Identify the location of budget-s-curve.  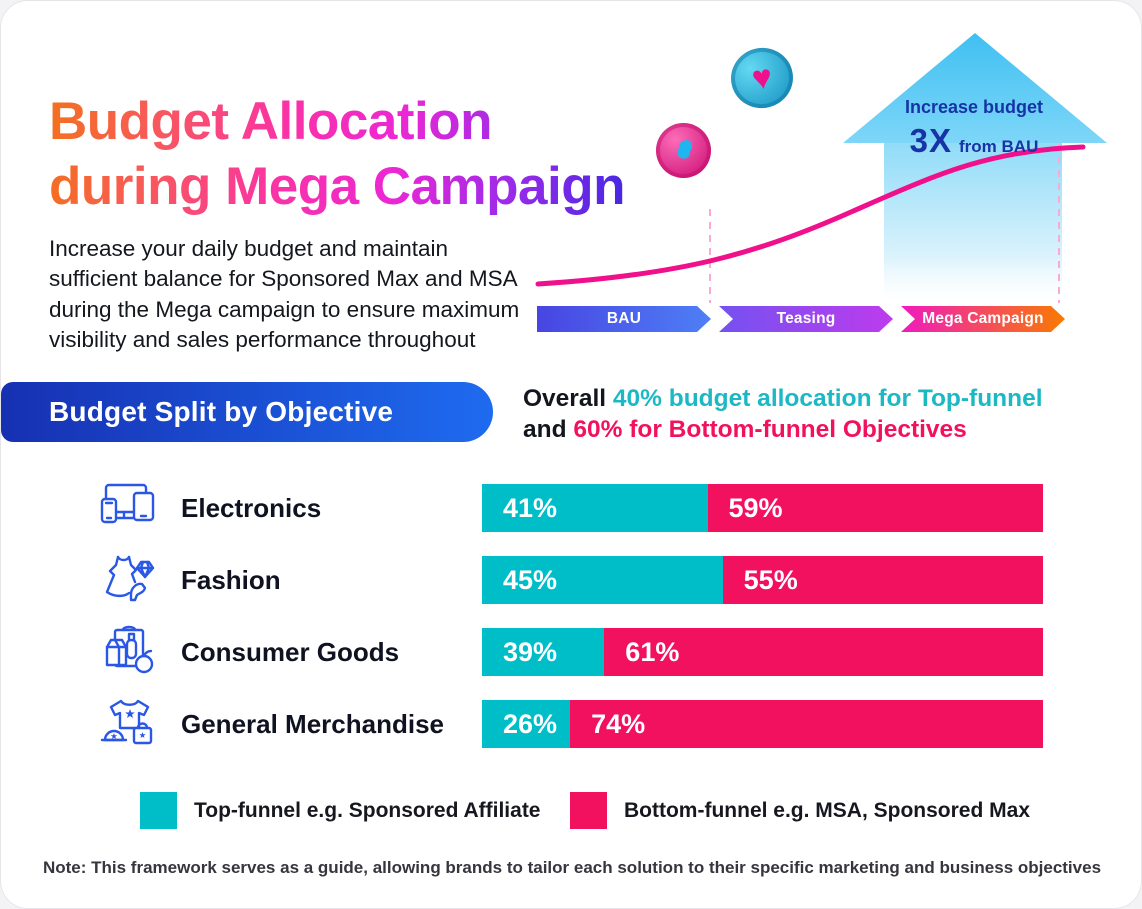
(810, 215).